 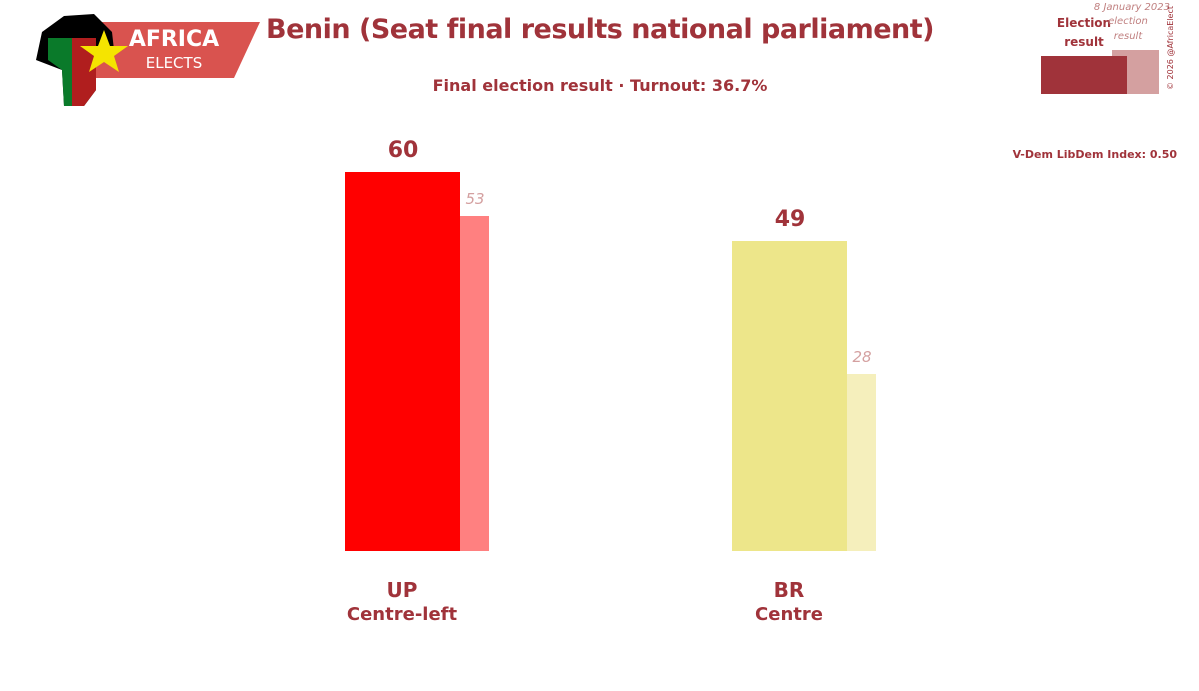 I want to click on logo-banner, so click(x=167, y=50).